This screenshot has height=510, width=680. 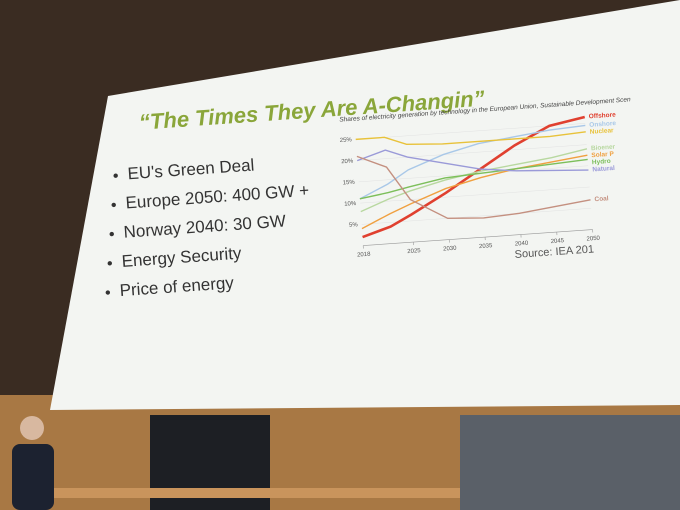 I want to click on x-tick-label: 2025, so click(x=414, y=251).